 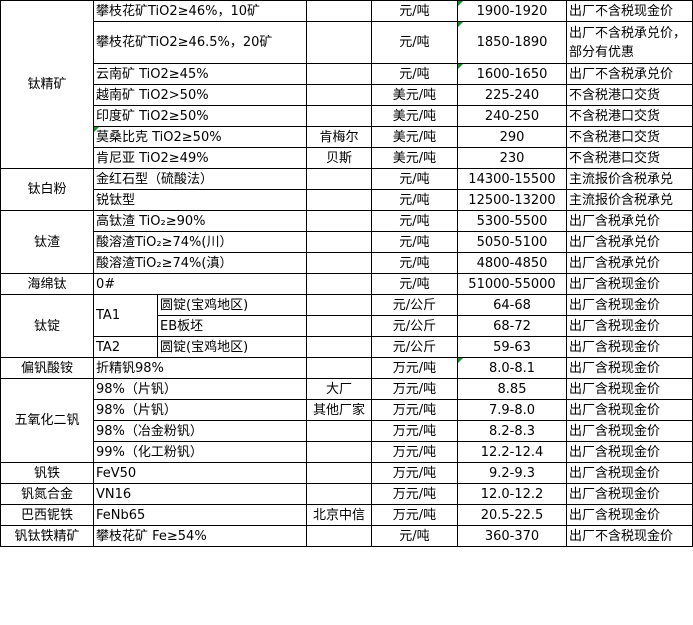 What do you see at coordinates (629, 42) in the screenshot?
I see `note-cell: 出厂不含税承兑价，部分有优惠` at bounding box center [629, 42].